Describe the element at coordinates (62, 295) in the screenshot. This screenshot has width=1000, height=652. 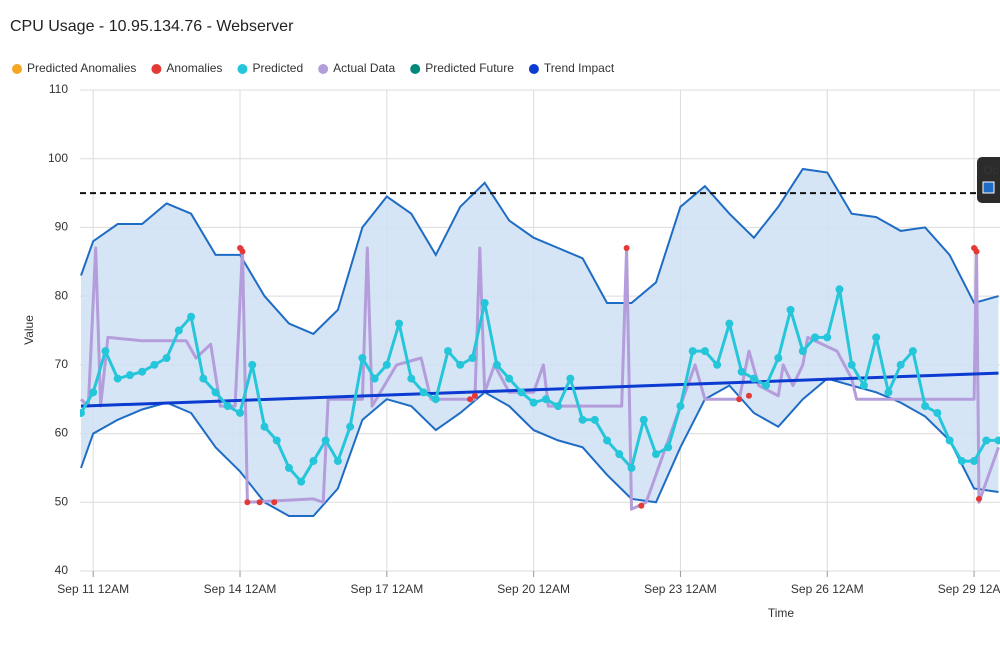
I see `y-tick-label: 80` at that location.